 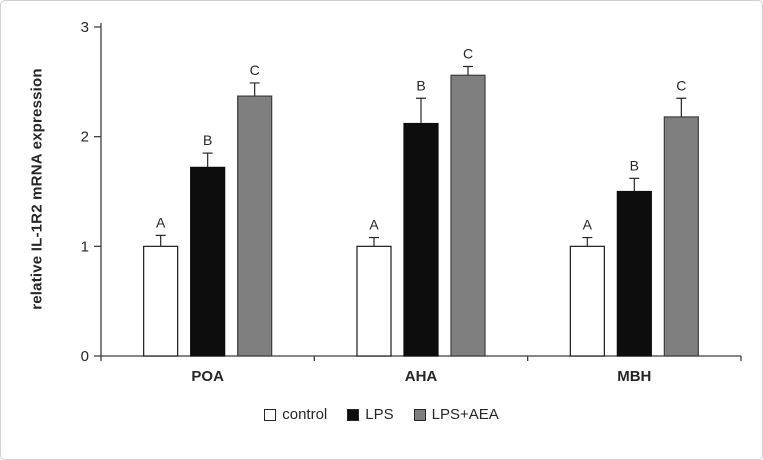 What do you see at coordinates (85, 356) in the screenshot?
I see `y-tick-label: 0` at bounding box center [85, 356].